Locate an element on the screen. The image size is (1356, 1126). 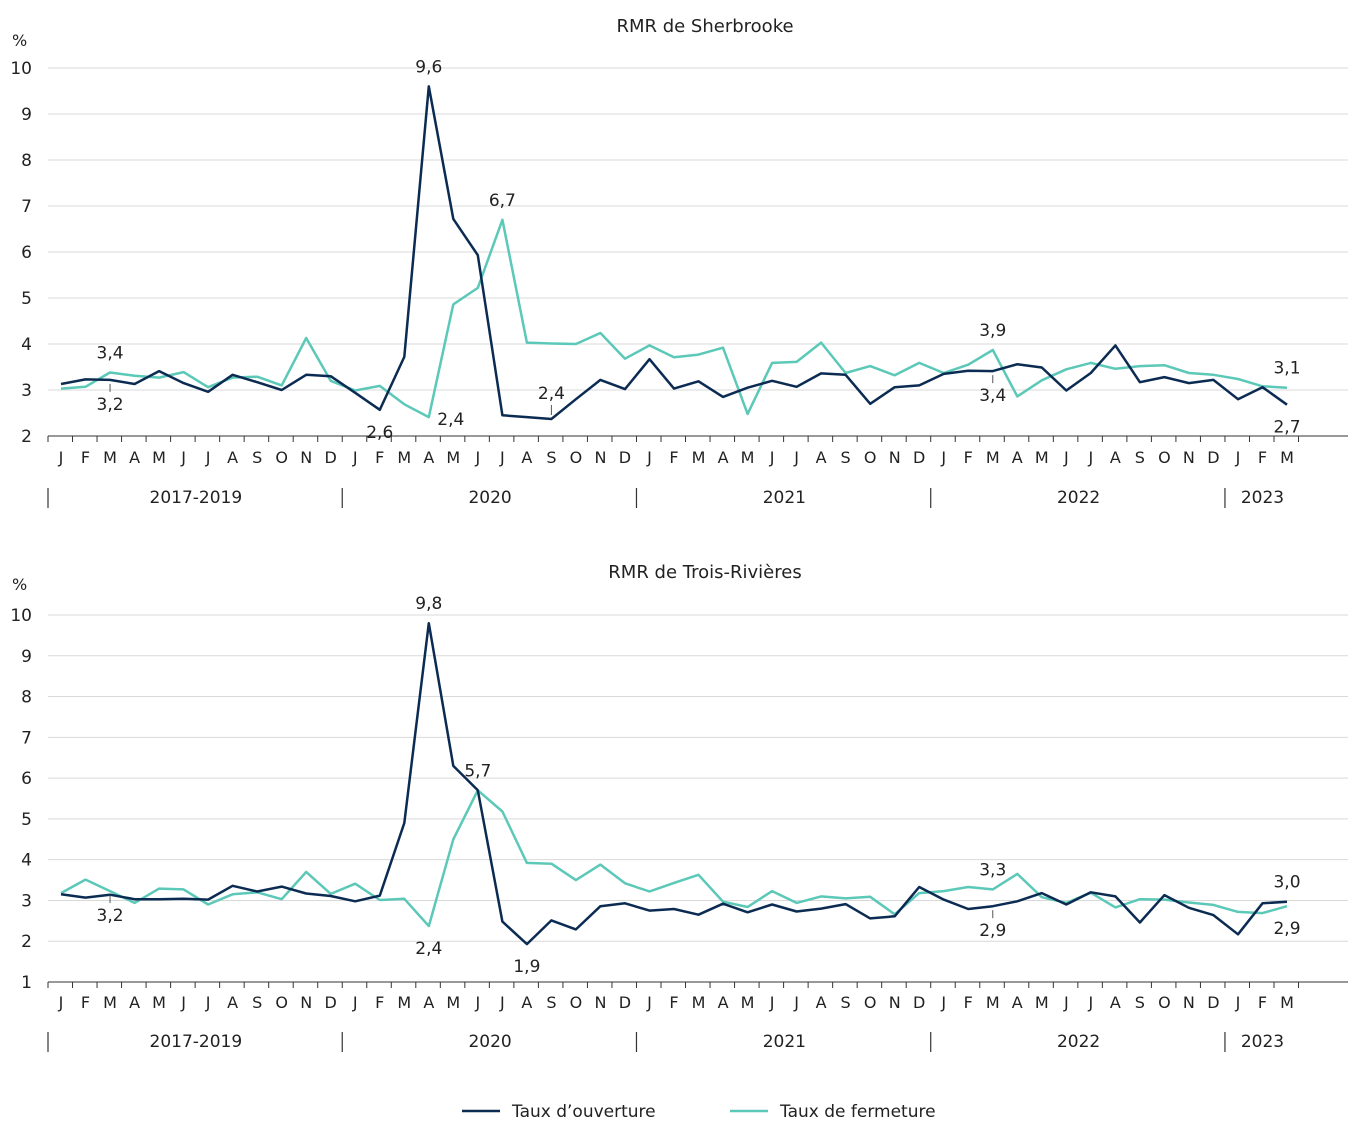
data-label: 3,0 is located at coordinates (1286, 883).